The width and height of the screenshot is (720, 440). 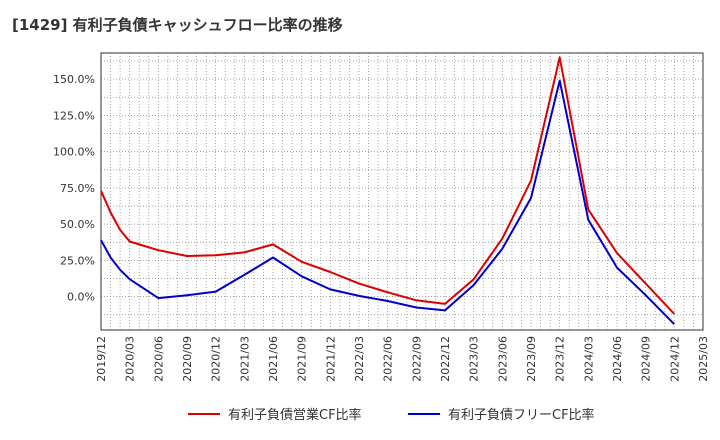 What do you see at coordinates (77, 224) in the screenshot?
I see `y-tick-label: 50.0%` at bounding box center [77, 224].